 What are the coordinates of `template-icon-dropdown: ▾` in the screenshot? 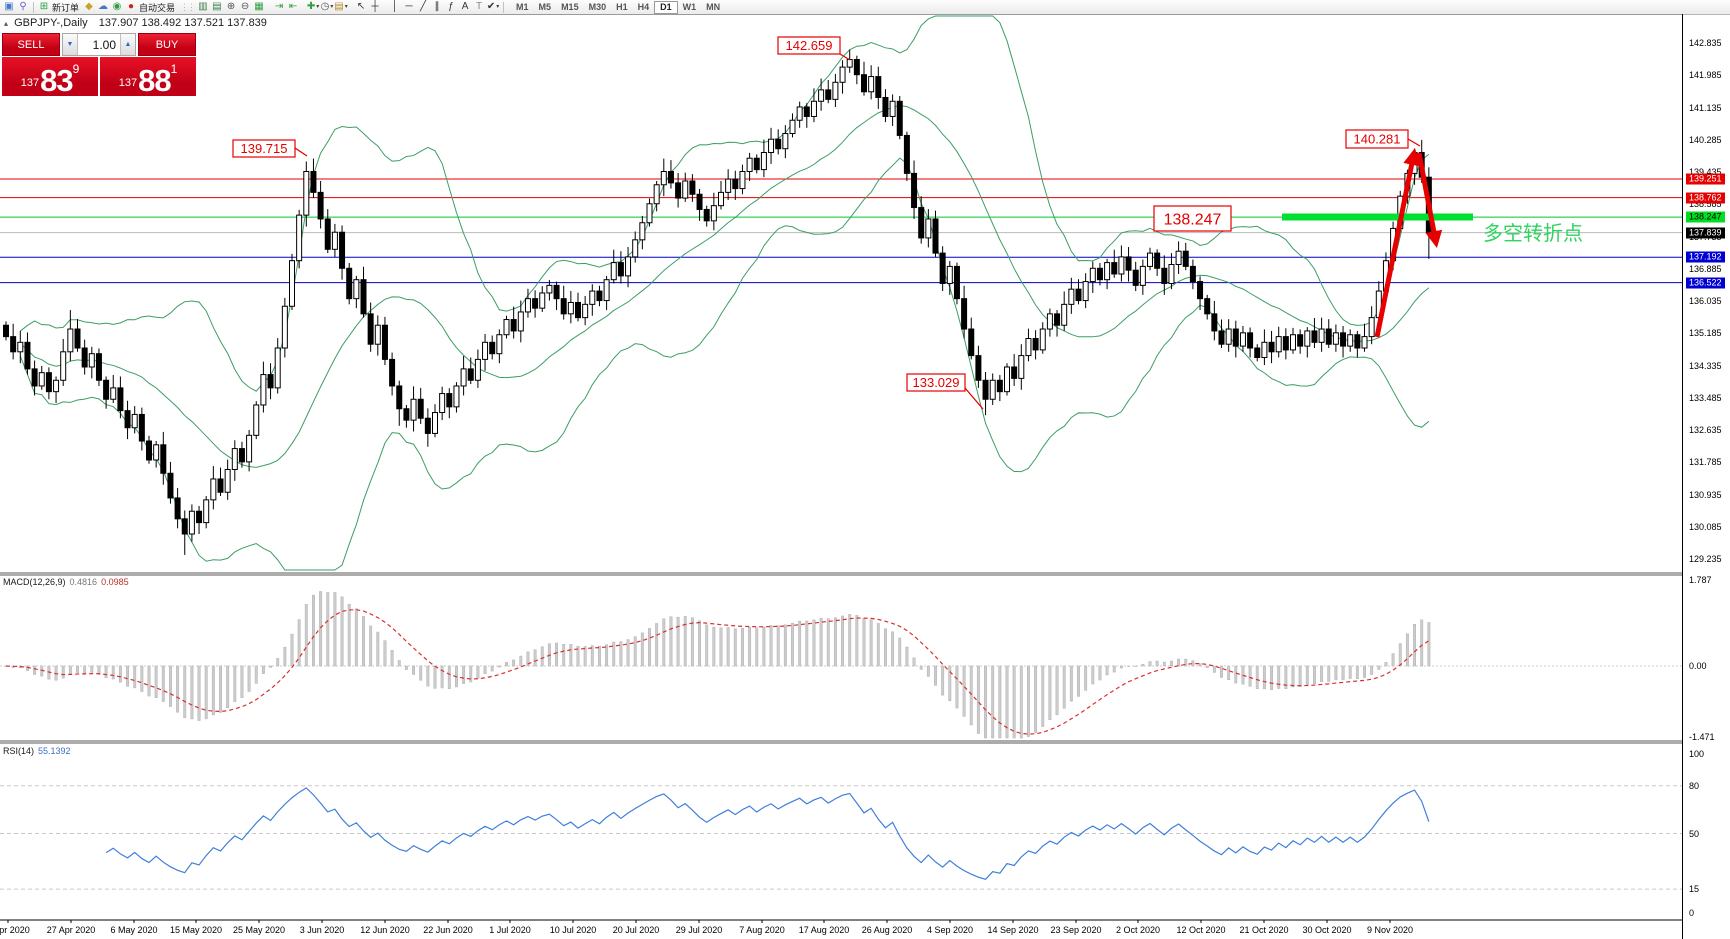 It's located at (346, 7).